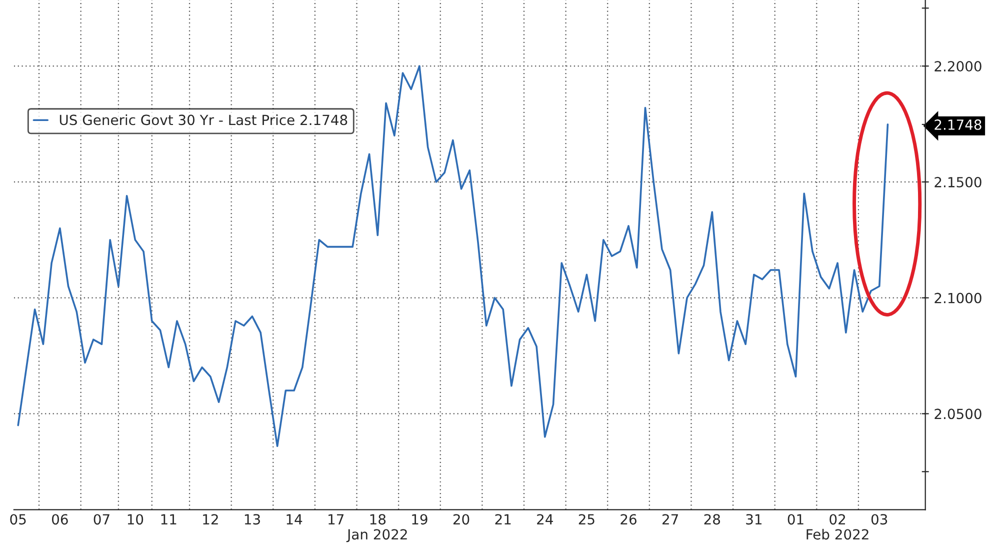  What do you see at coordinates (420, 519) in the screenshot?
I see `x-tick-label: 19` at bounding box center [420, 519].